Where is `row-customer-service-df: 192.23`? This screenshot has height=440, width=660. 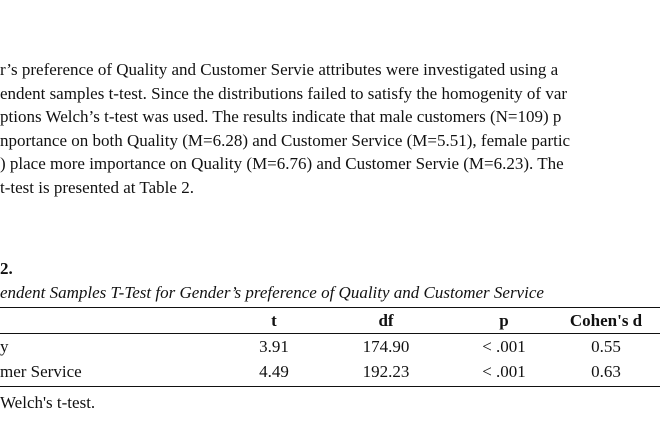 row-customer-service-df: 192.23 is located at coordinates (386, 371).